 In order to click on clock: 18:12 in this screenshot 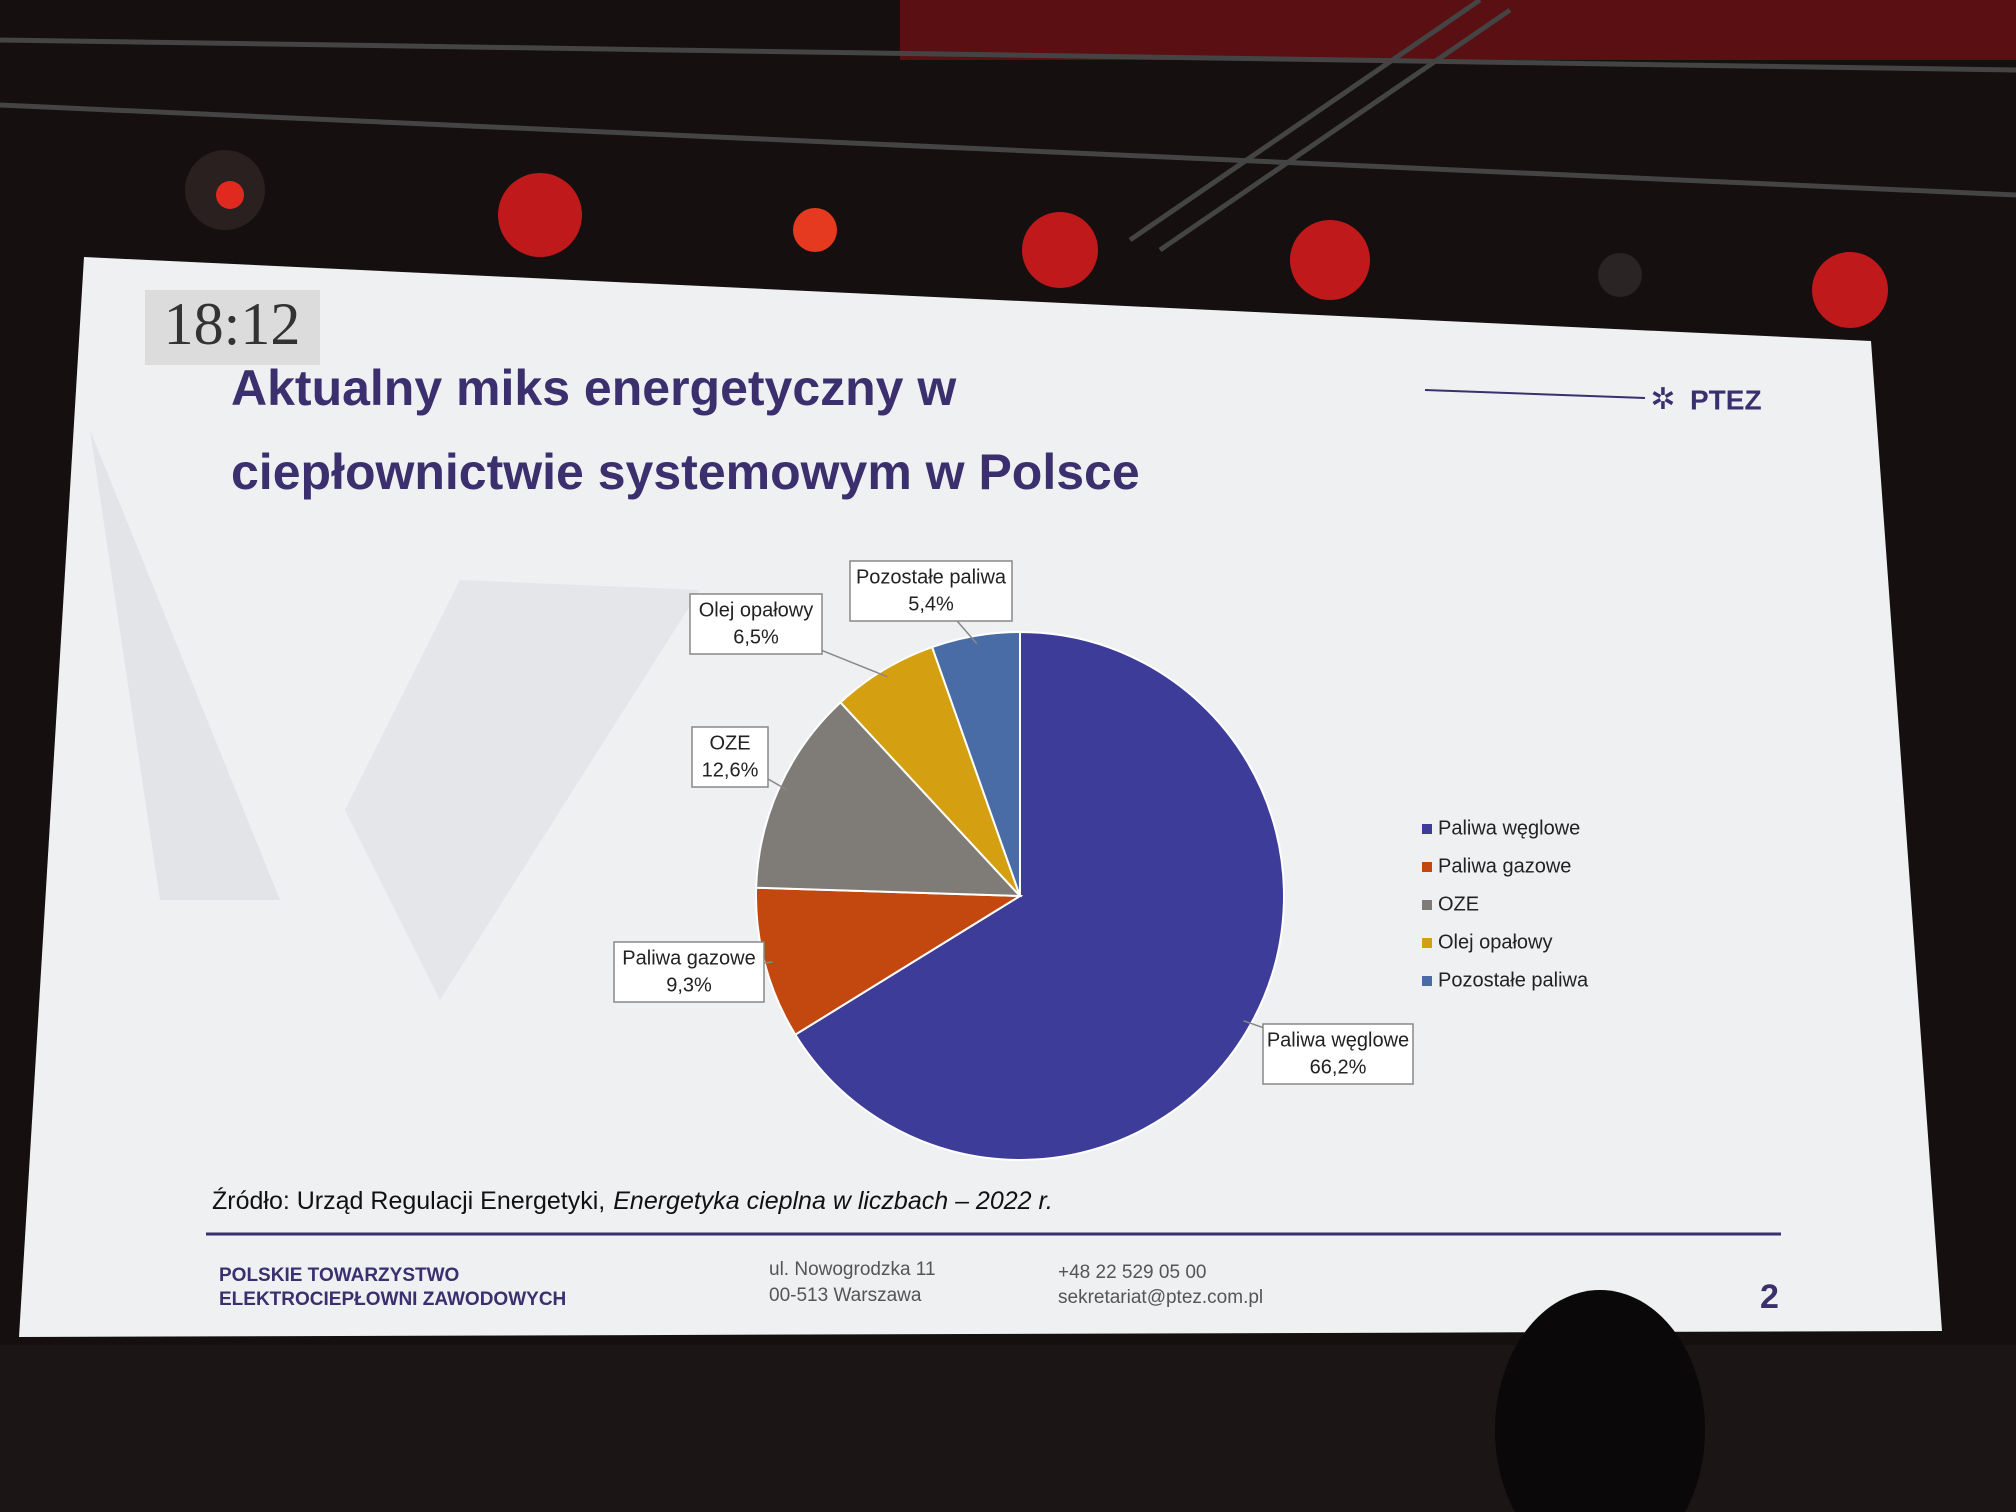, I will do `click(232, 324)`.